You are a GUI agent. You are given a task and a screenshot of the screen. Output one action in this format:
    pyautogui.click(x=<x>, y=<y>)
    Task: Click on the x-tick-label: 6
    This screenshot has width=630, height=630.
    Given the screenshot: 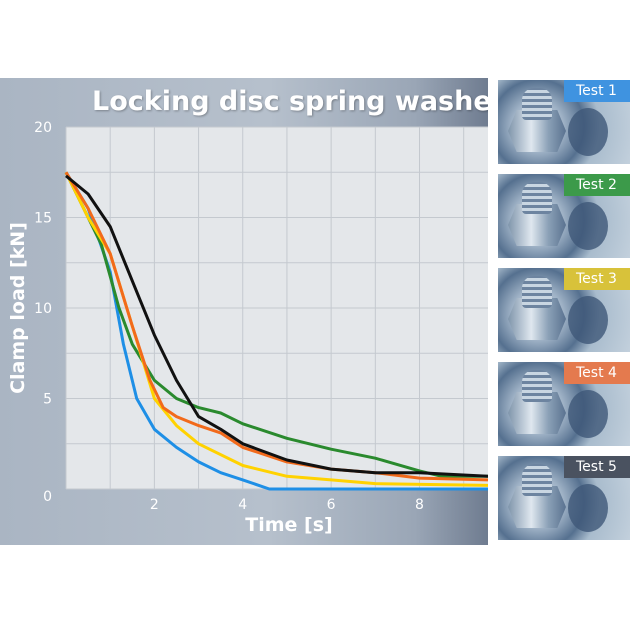 What is the action you would take?
    pyautogui.click(x=331, y=505)
    